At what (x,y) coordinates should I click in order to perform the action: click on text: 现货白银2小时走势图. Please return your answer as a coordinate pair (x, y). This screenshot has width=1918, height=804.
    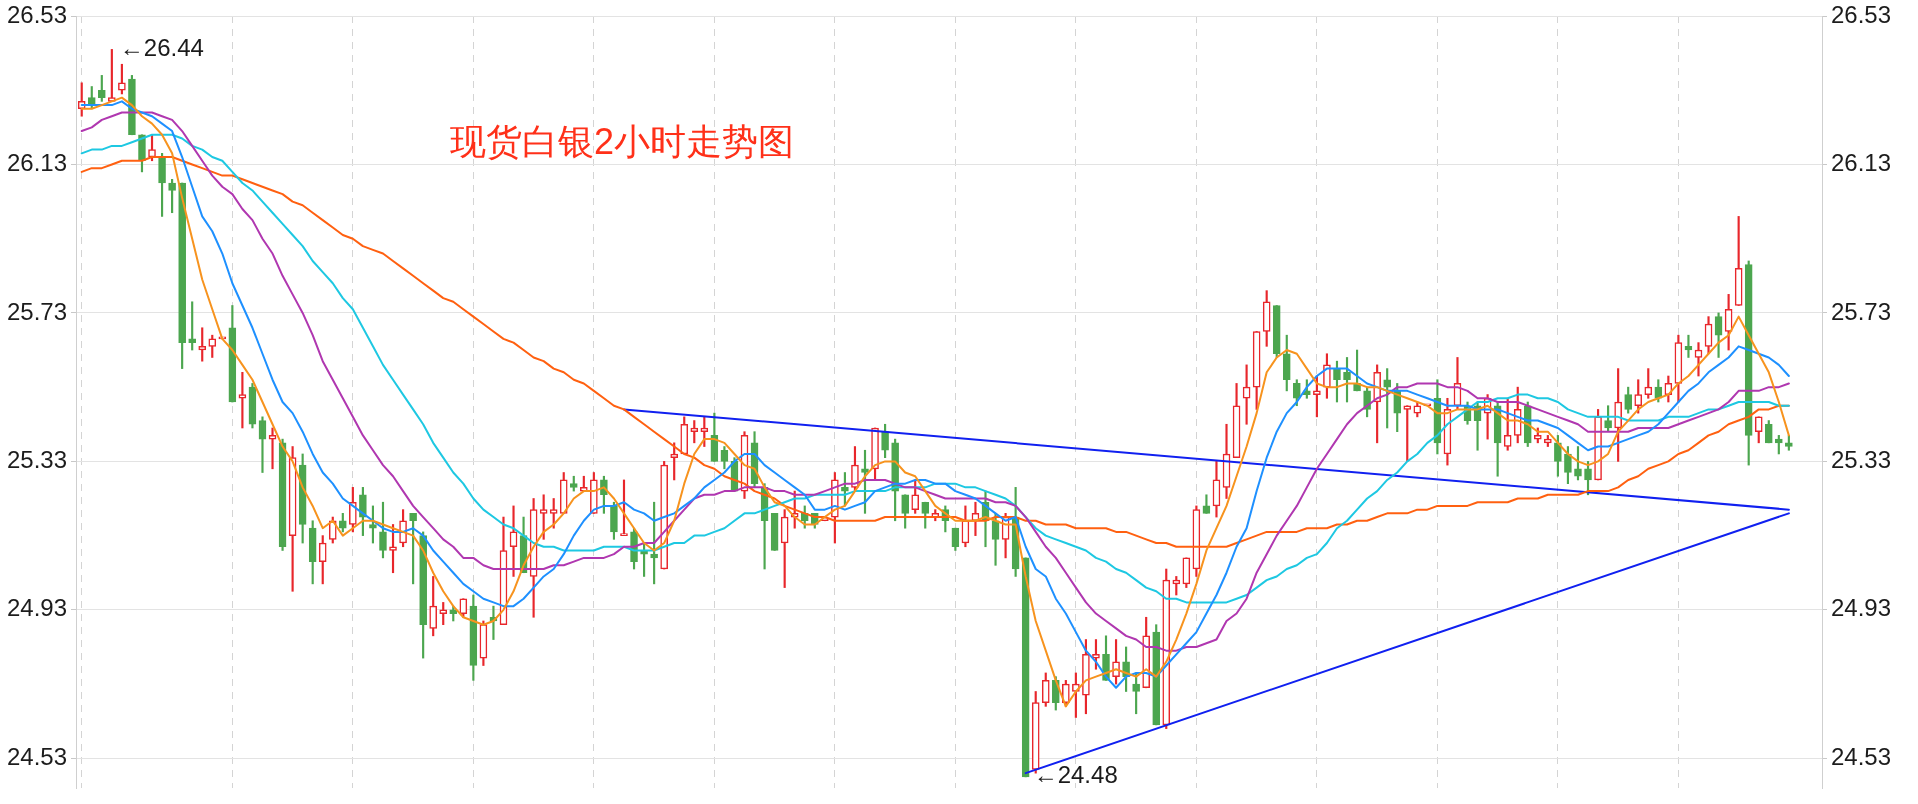
    Looking at the image, I should click on (622, 142).